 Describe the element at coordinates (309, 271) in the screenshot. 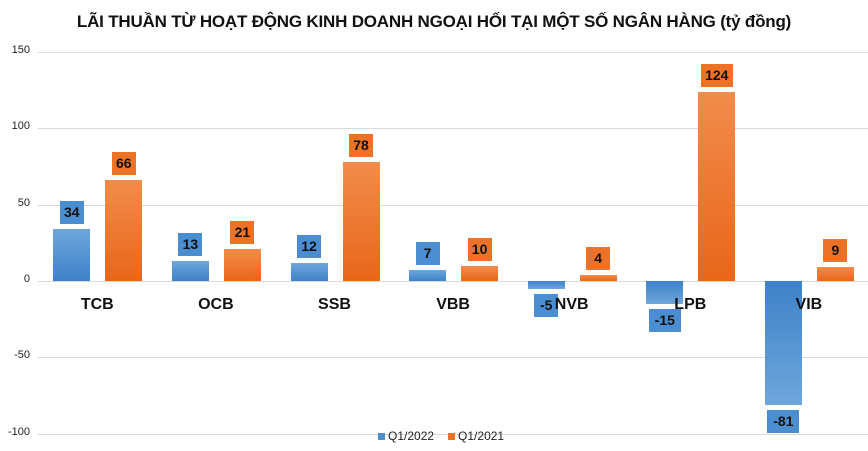

I see `bar-ssb-q1-2022` at that location.